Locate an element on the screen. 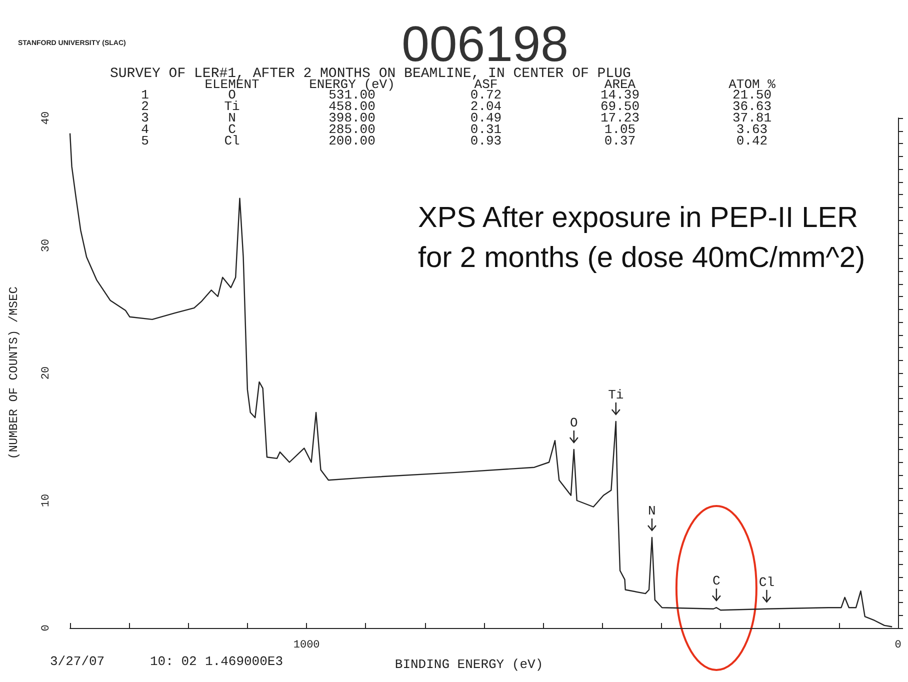  annotation: C is located at coordinates (716, 581).